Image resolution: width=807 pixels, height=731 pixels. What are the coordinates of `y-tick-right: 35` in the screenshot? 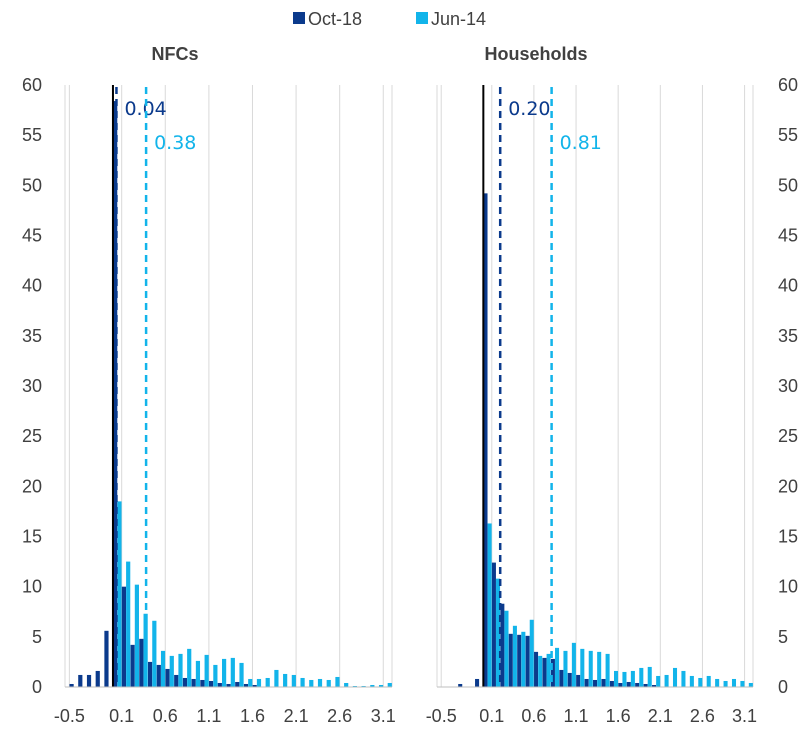 It's located at (788, 336).